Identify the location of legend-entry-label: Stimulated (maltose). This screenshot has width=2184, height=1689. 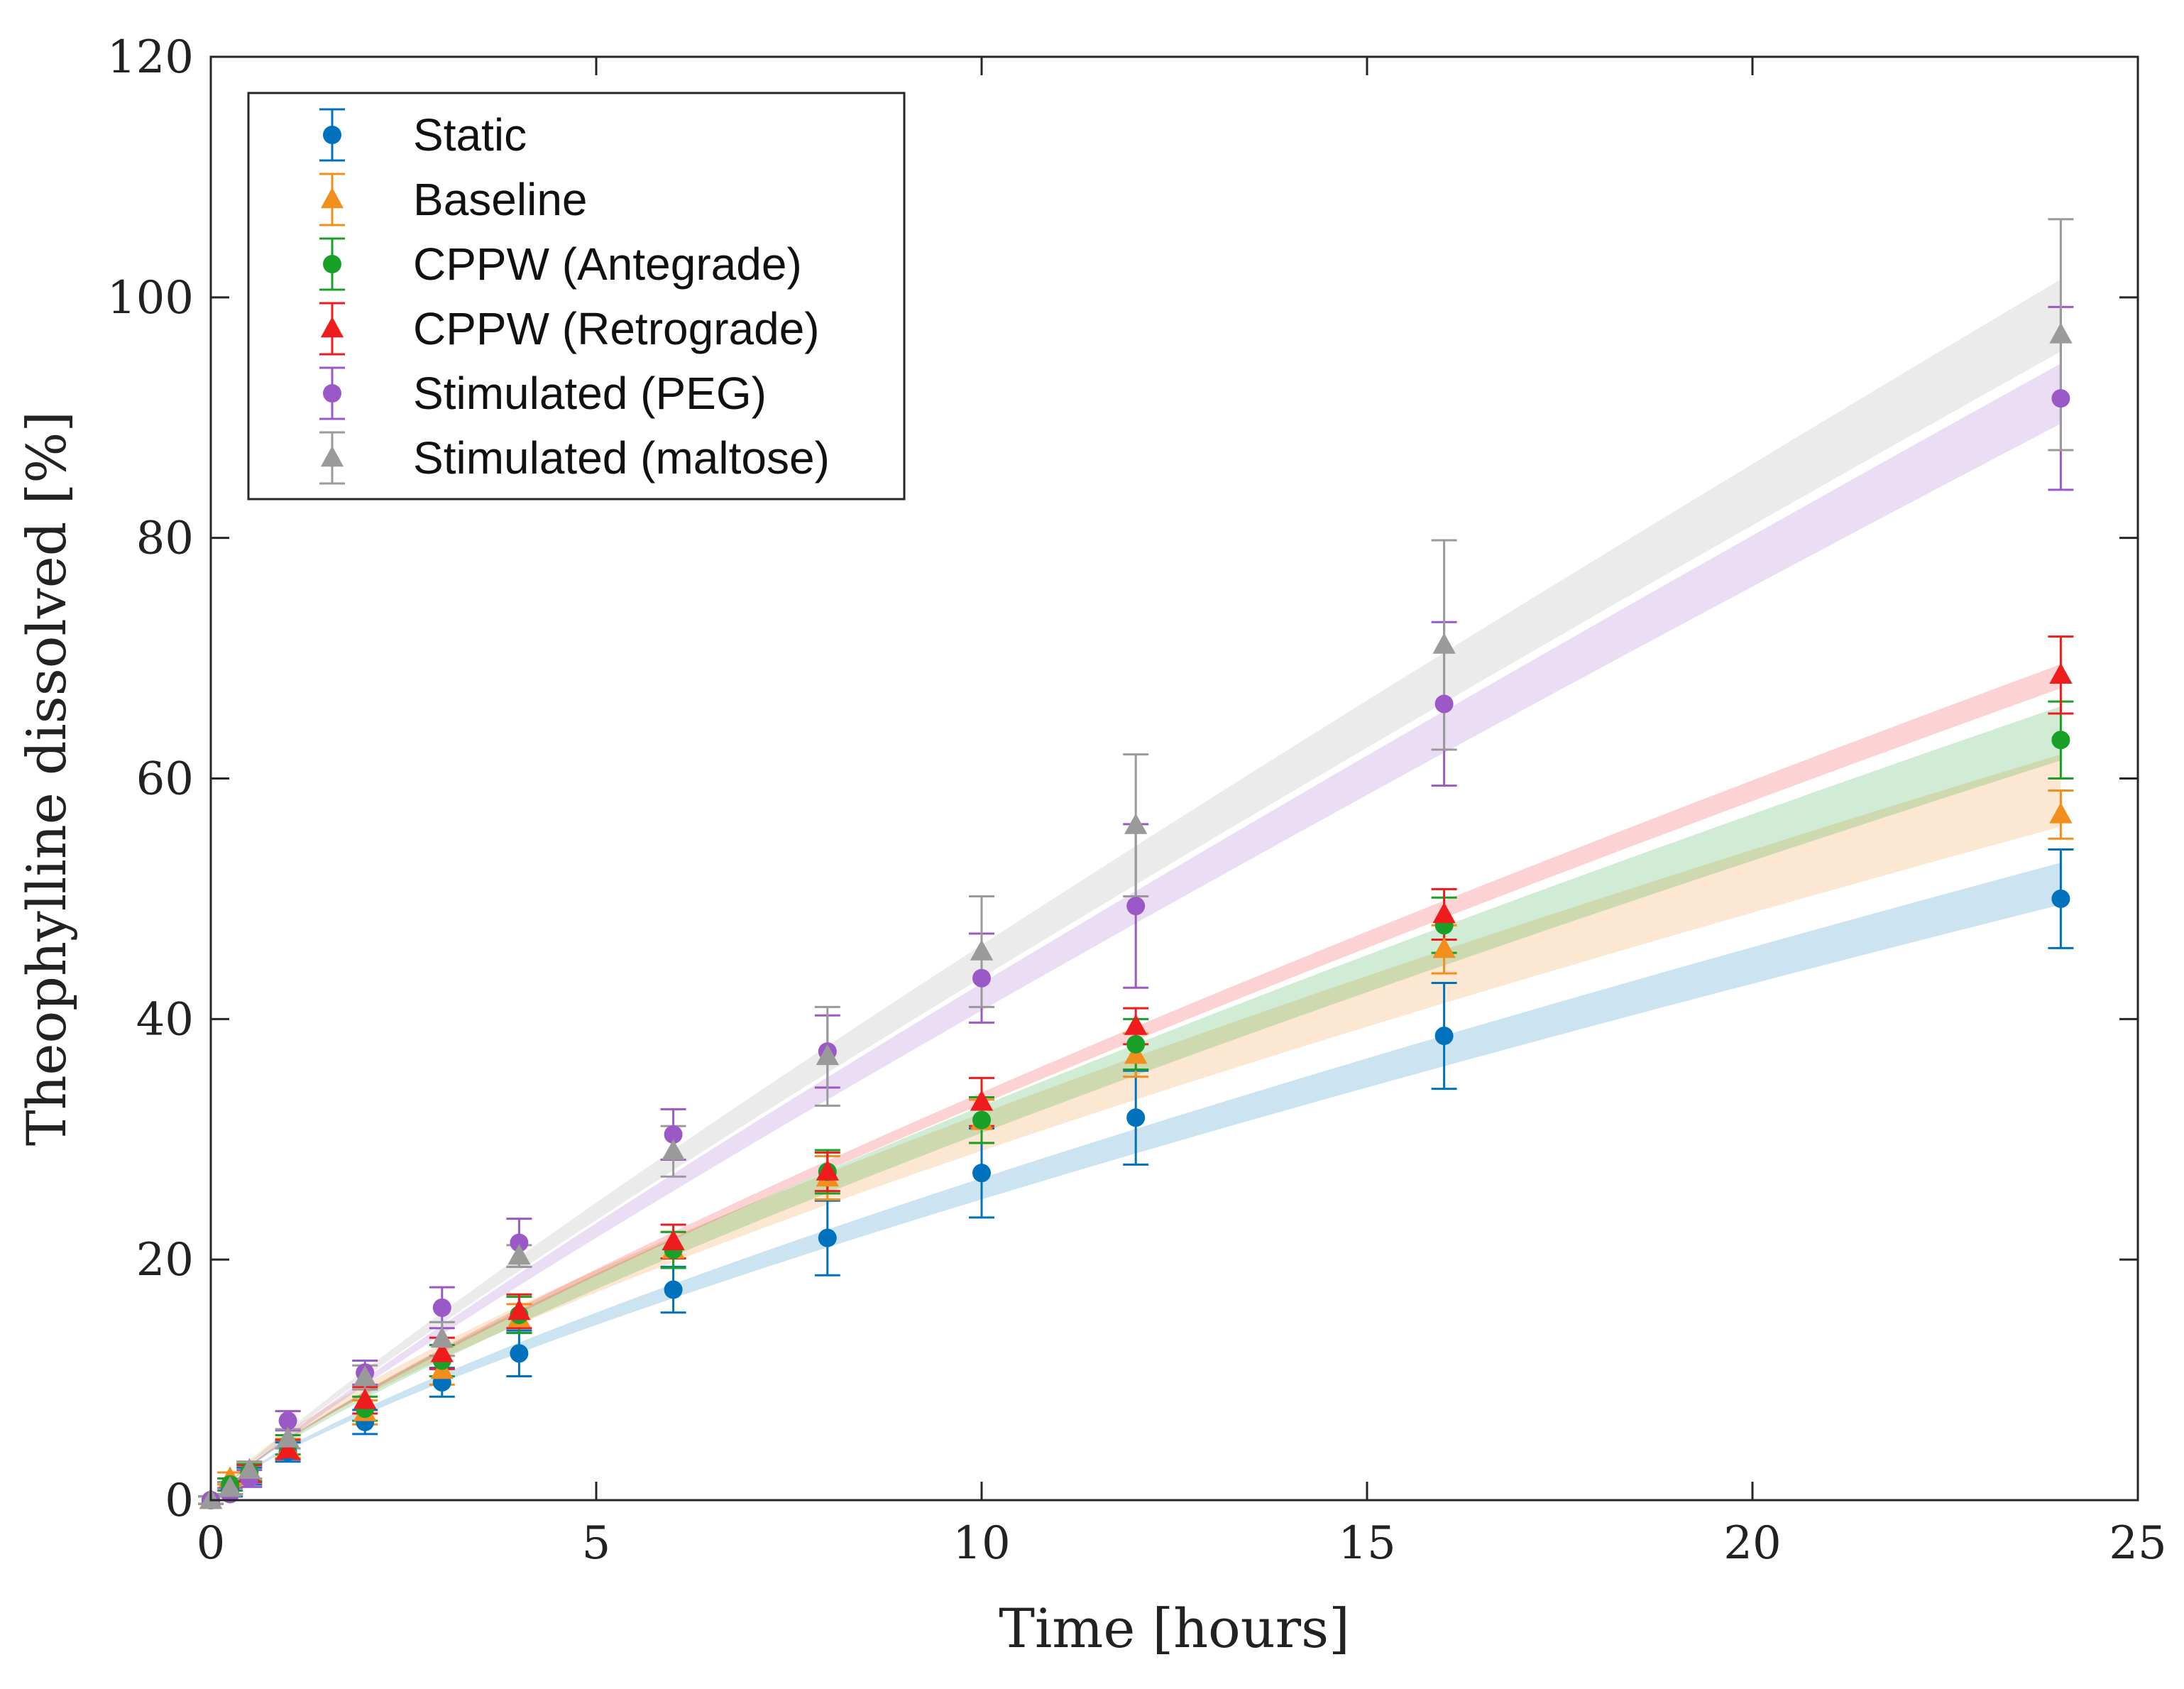
(622, 458).